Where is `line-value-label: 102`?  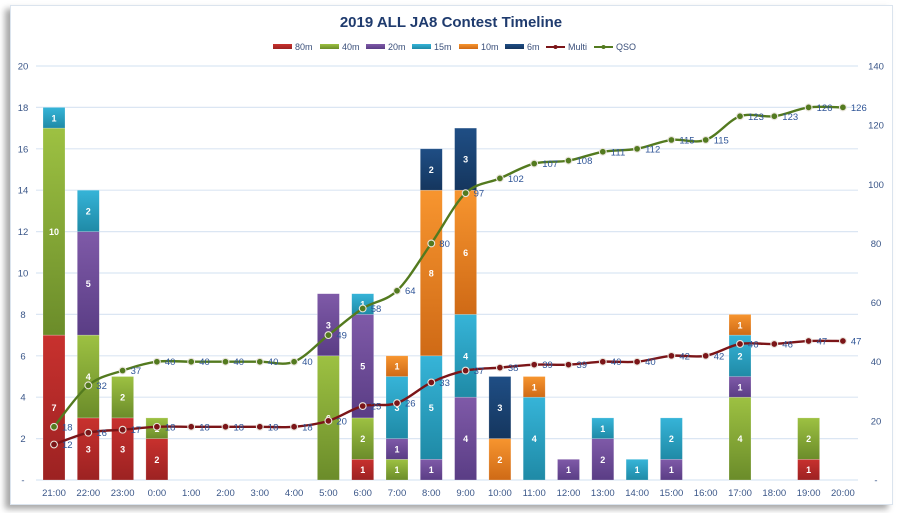 line-value-label: 102 is located at coordinates (516, 179).